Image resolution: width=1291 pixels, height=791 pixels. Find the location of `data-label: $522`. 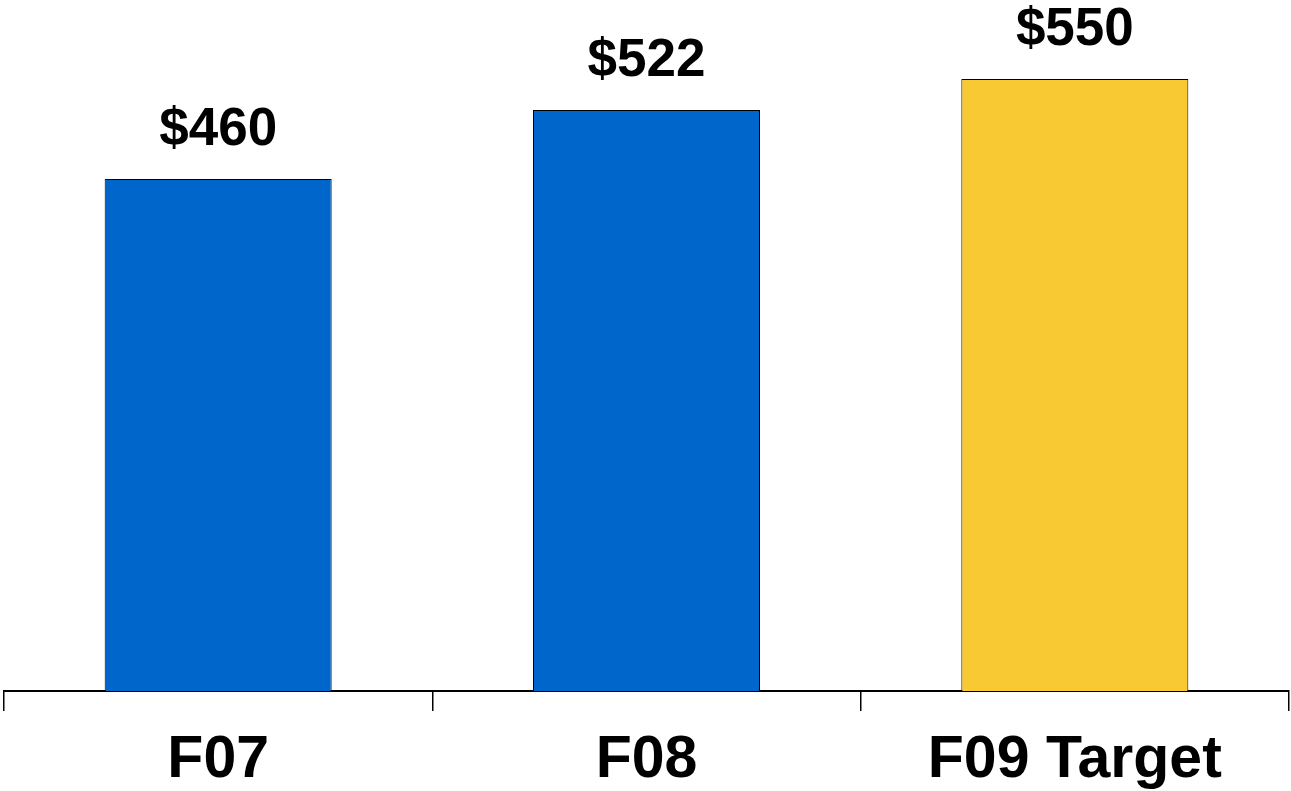

data-label: $522 is located at coordinates (646, 58).